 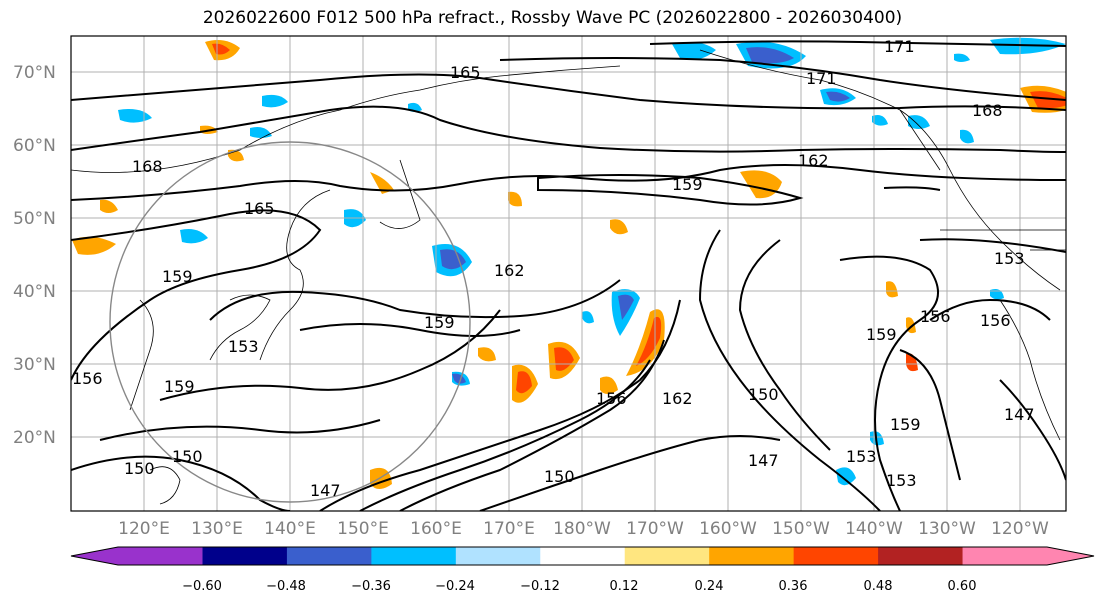 I want to click on colorbar-tick: 0.60, so click(x=962, y=586).